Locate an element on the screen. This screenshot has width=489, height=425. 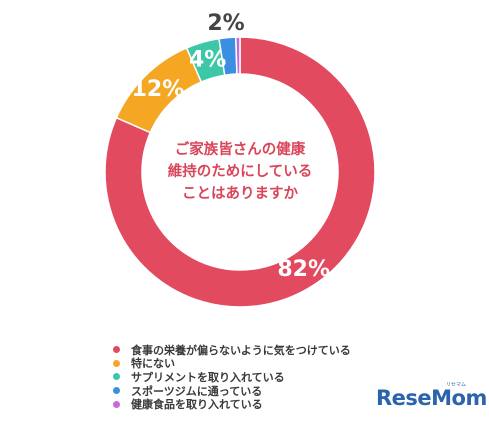
legend-label: スポーツジムに通っている is located at coordinates (197, 391).